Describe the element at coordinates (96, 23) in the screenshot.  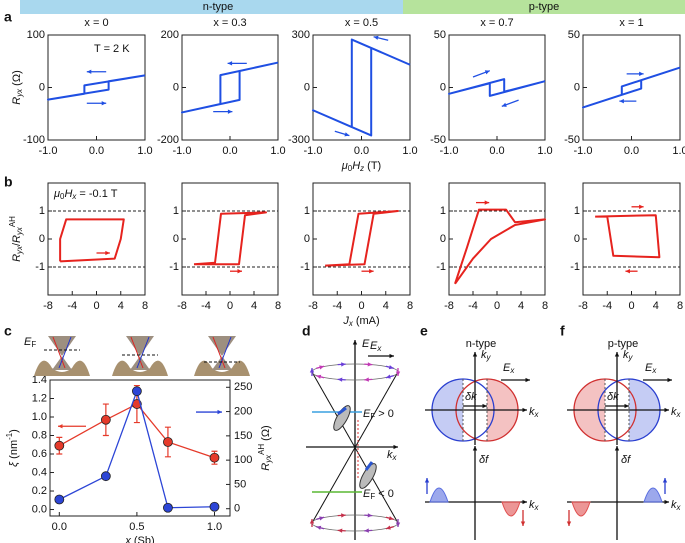
I see `chart-title: x = 0` at that location.